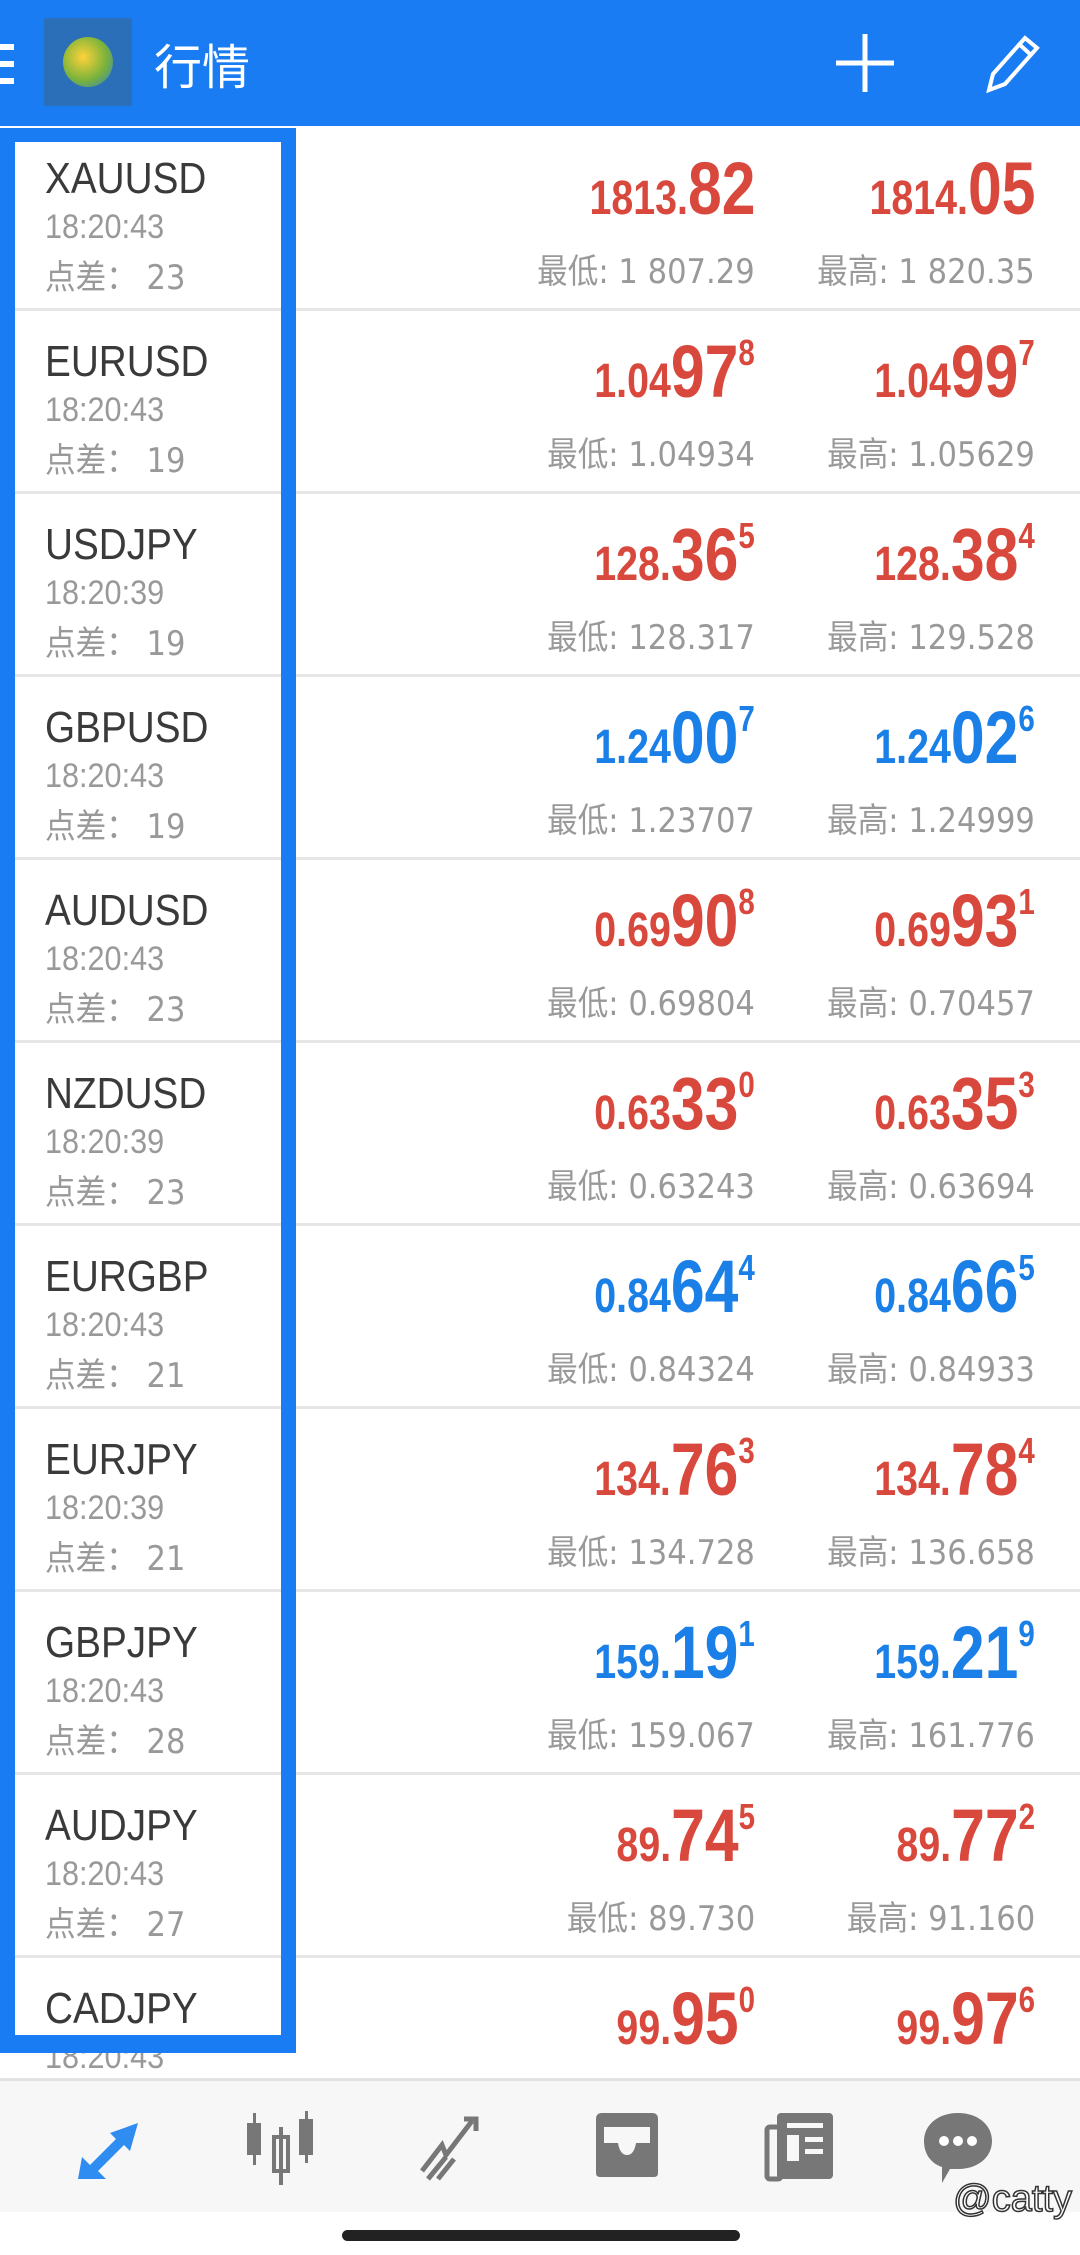 The height and width of the screenshot is (2255, 1080). What do you see at coordinates (110, 2147) in the screenshot?
I see `quotes-icon` at bounding box center [110, 2147].